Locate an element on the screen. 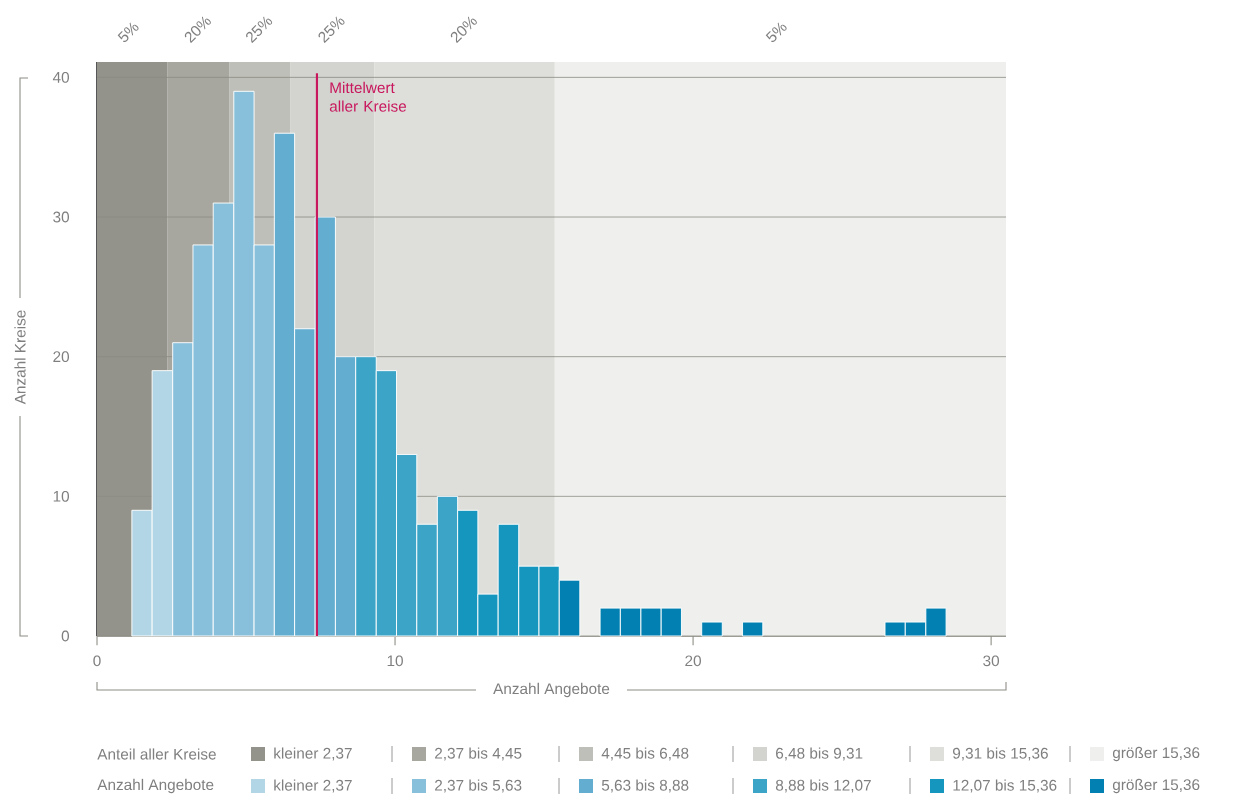  ref-line-label: Mittelwert aller Kreise is located at coordinates (368, 96).